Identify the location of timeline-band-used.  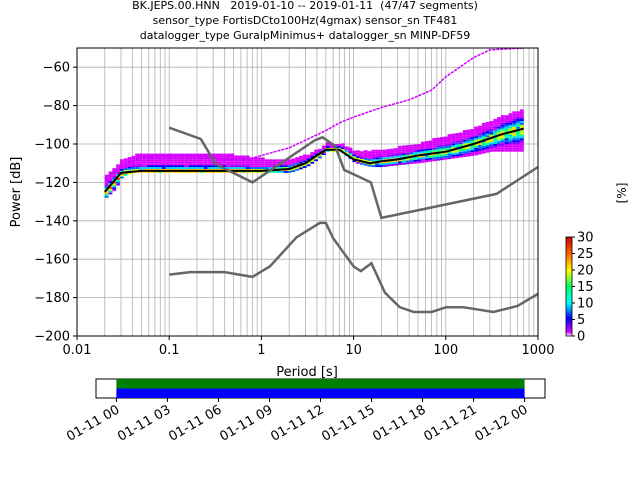
(320, 393).